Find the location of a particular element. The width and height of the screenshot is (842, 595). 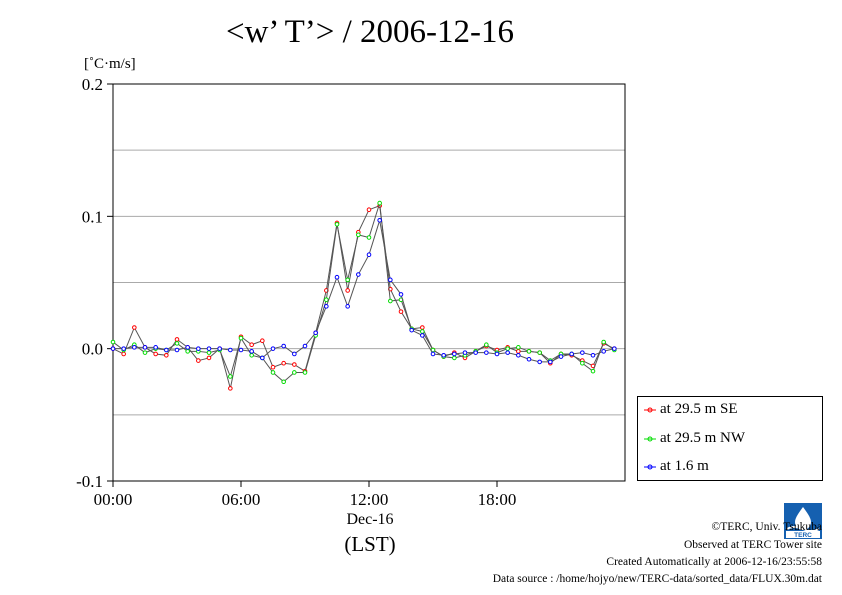

legend-item-nw: at 29.5 m NW is located at coordinates (694, 438).